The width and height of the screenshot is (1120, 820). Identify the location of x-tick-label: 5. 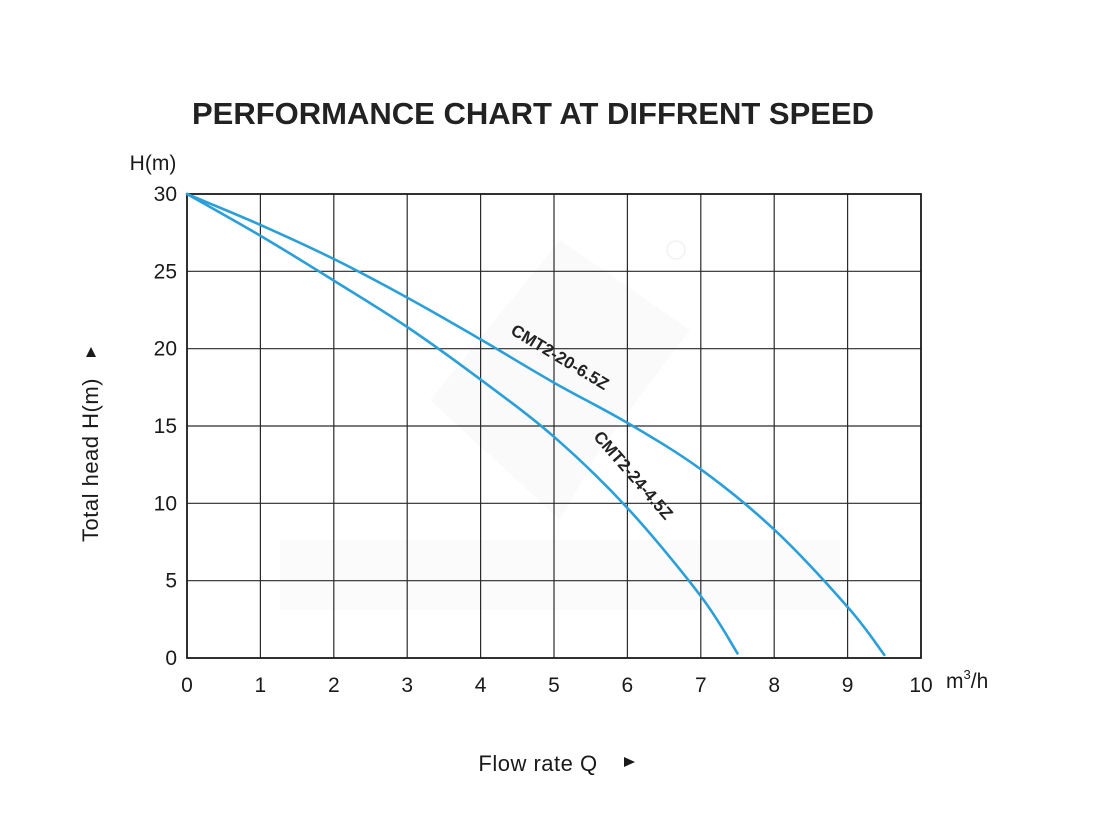
(554, 685).